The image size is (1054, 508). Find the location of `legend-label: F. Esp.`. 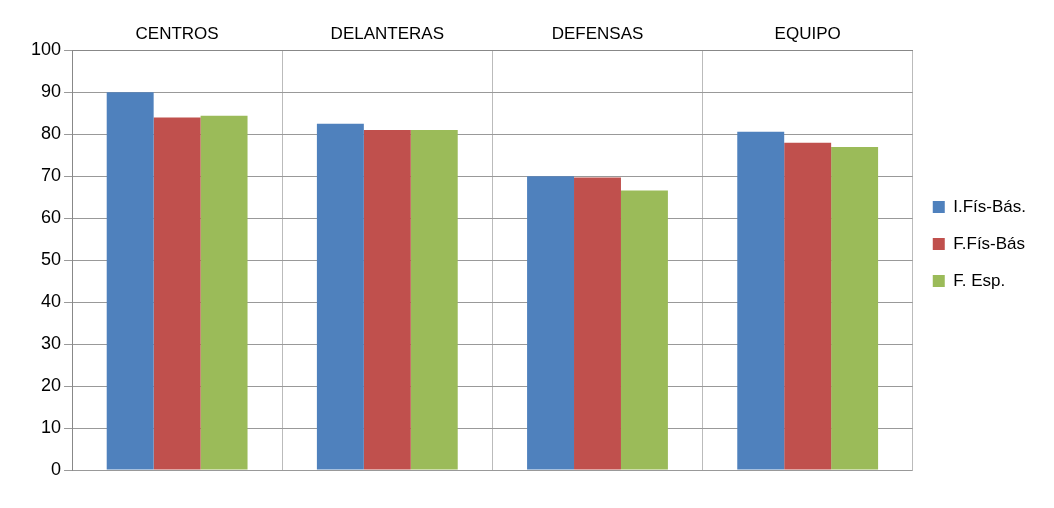

legend-label: F. Esp. is located at coordinates (979, 280).